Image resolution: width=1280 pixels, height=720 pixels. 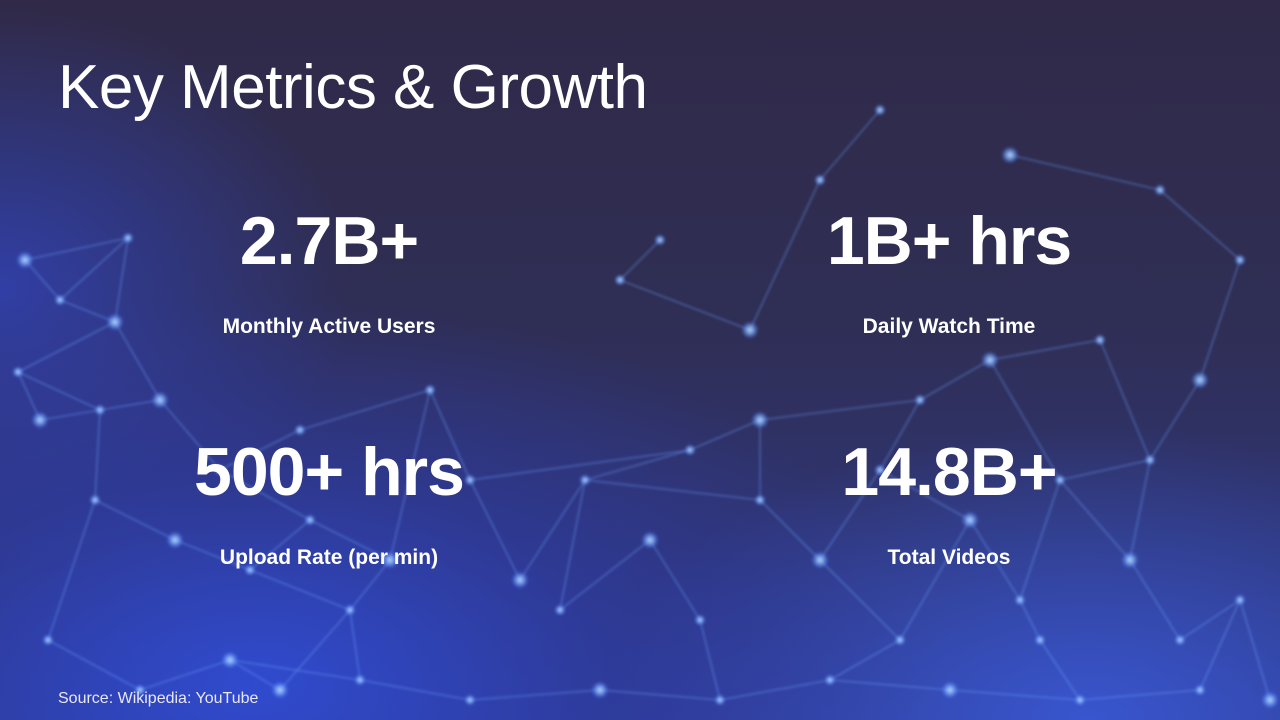 I want to click on metric-label: Upload Rate (per min), so click(x=329, y=557).